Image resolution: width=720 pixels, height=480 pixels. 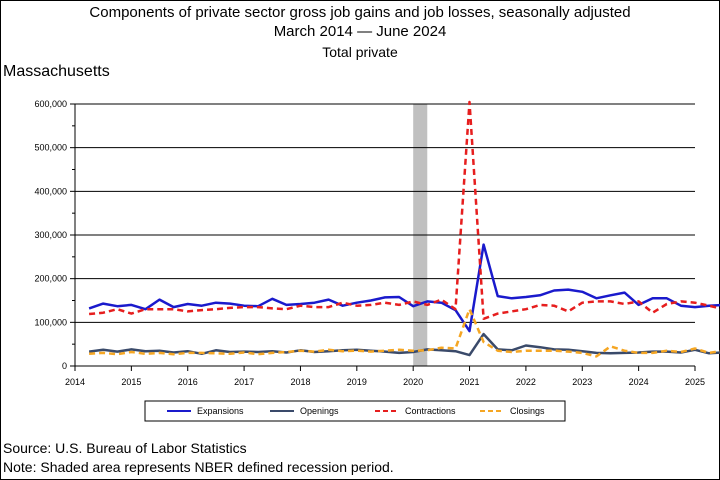 What do you see at coordinates (50, 104) in the screenshot?
I see `y-tick-label: 600,000` at bounding box center [50, 104].